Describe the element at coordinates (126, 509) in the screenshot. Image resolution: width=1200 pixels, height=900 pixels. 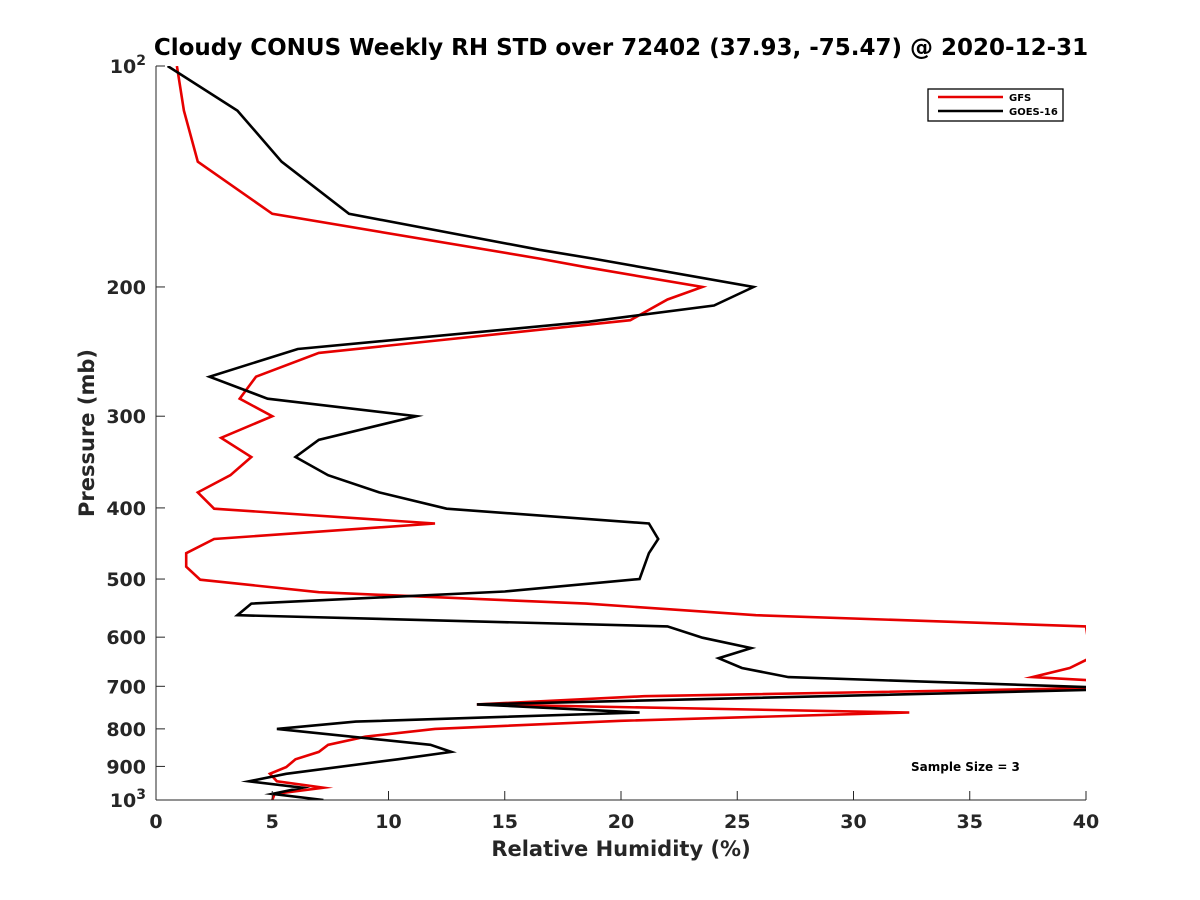
I see `y-tick-label: 400` at that location.